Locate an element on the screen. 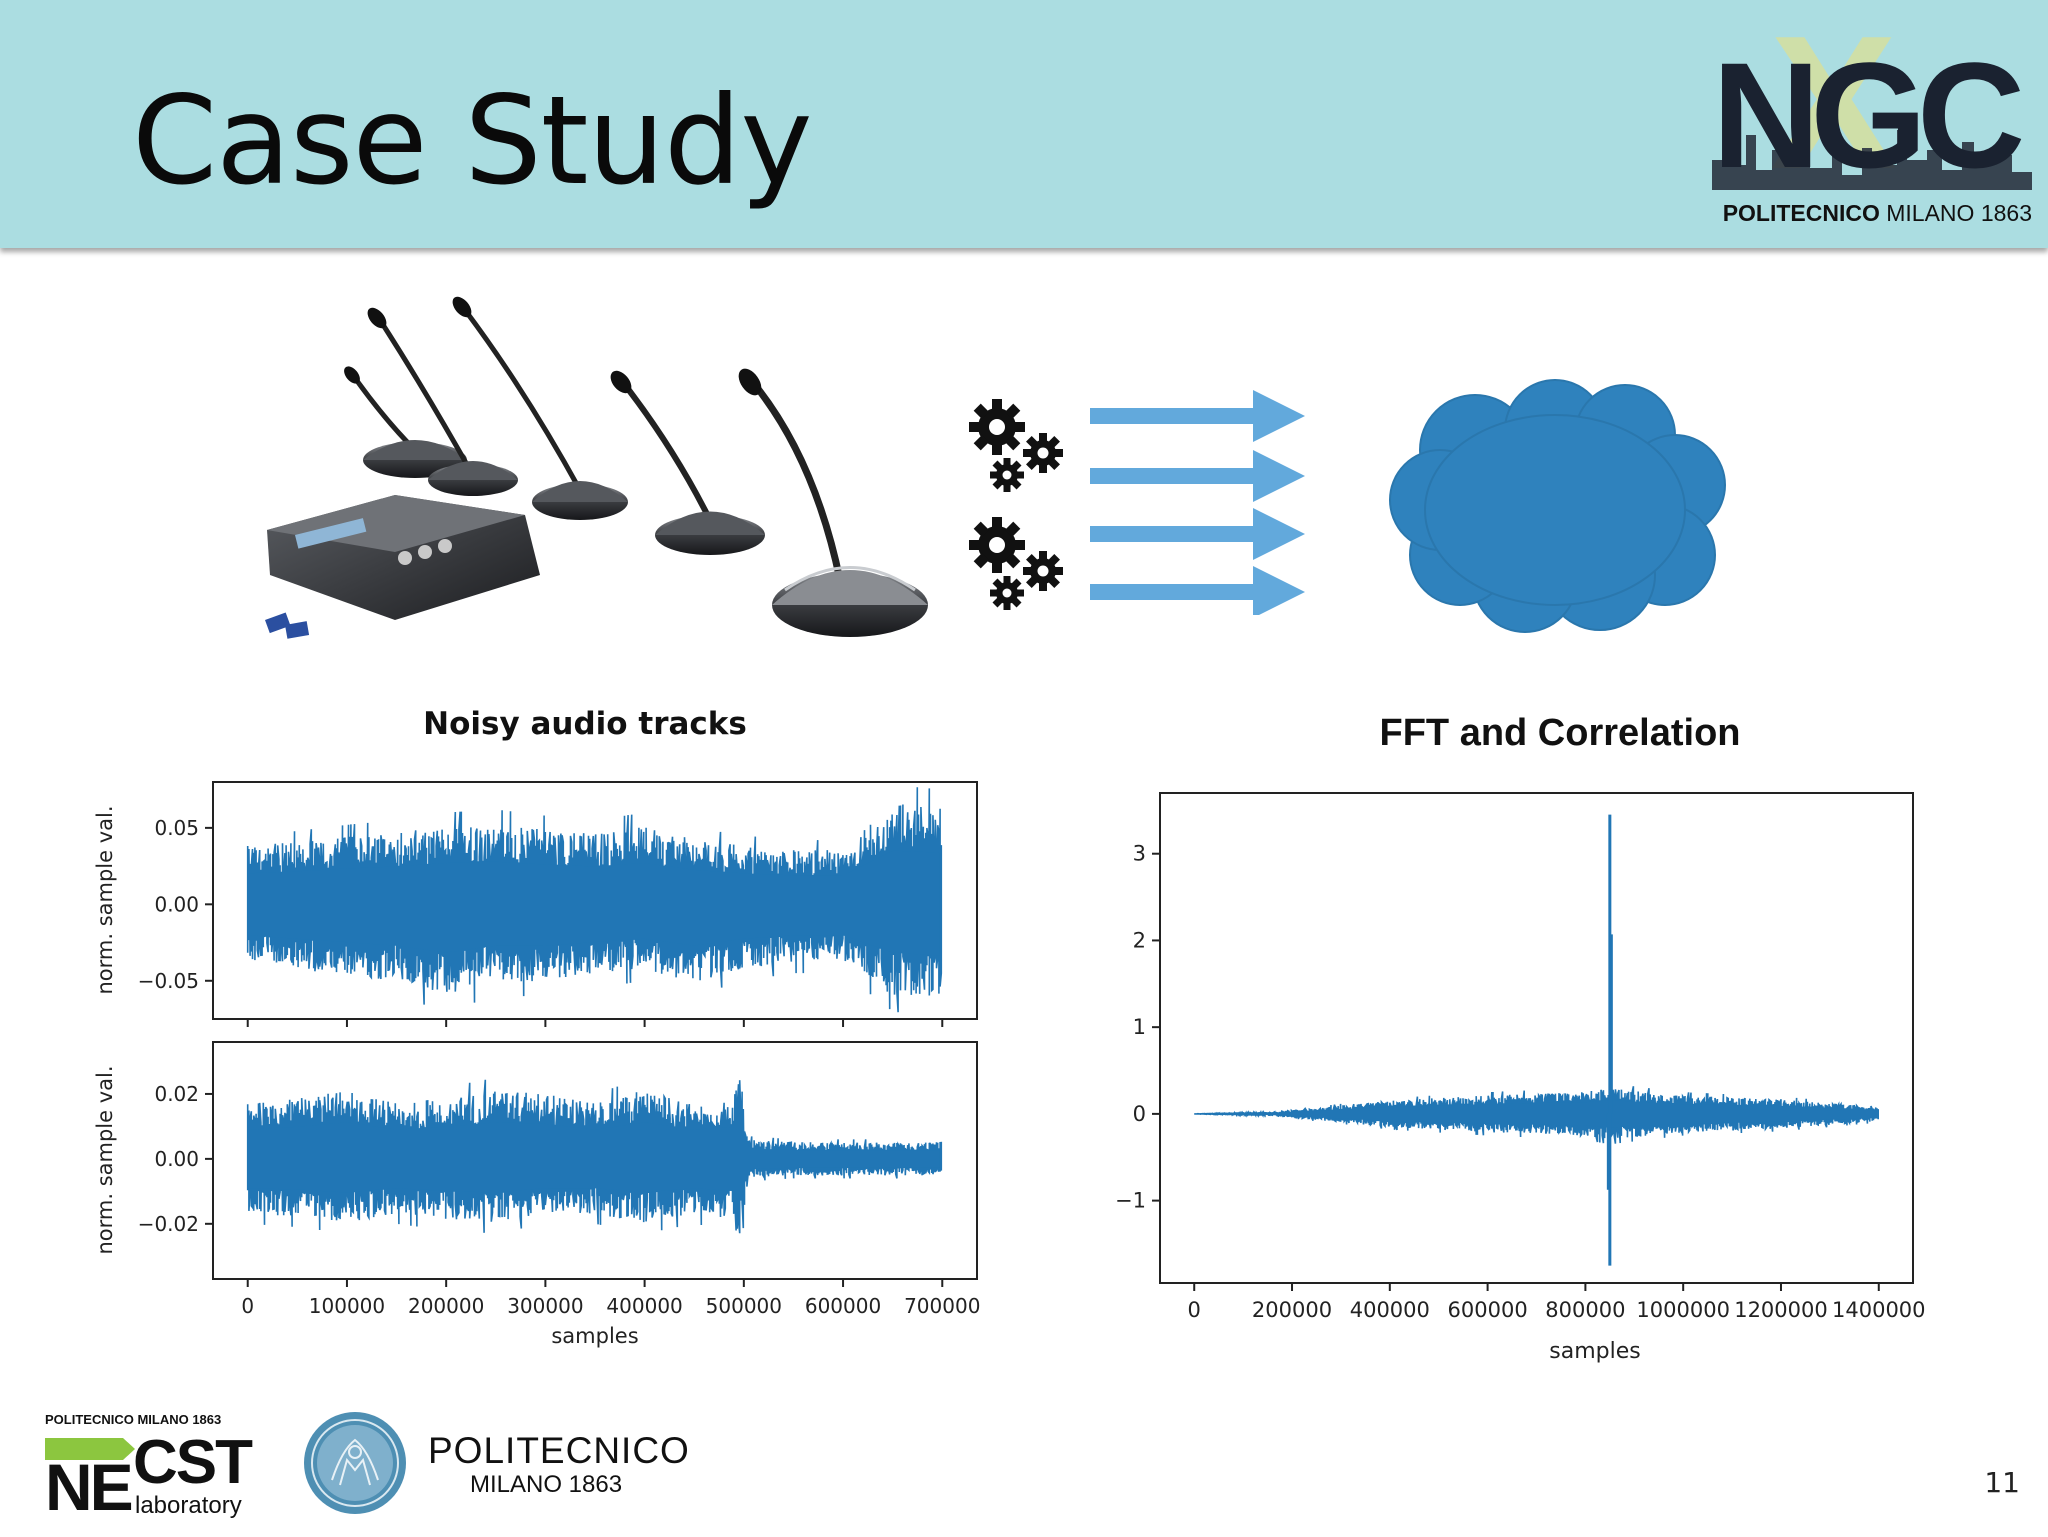  chart3-xlabel: samples is located at coordinates (1594, 1351).